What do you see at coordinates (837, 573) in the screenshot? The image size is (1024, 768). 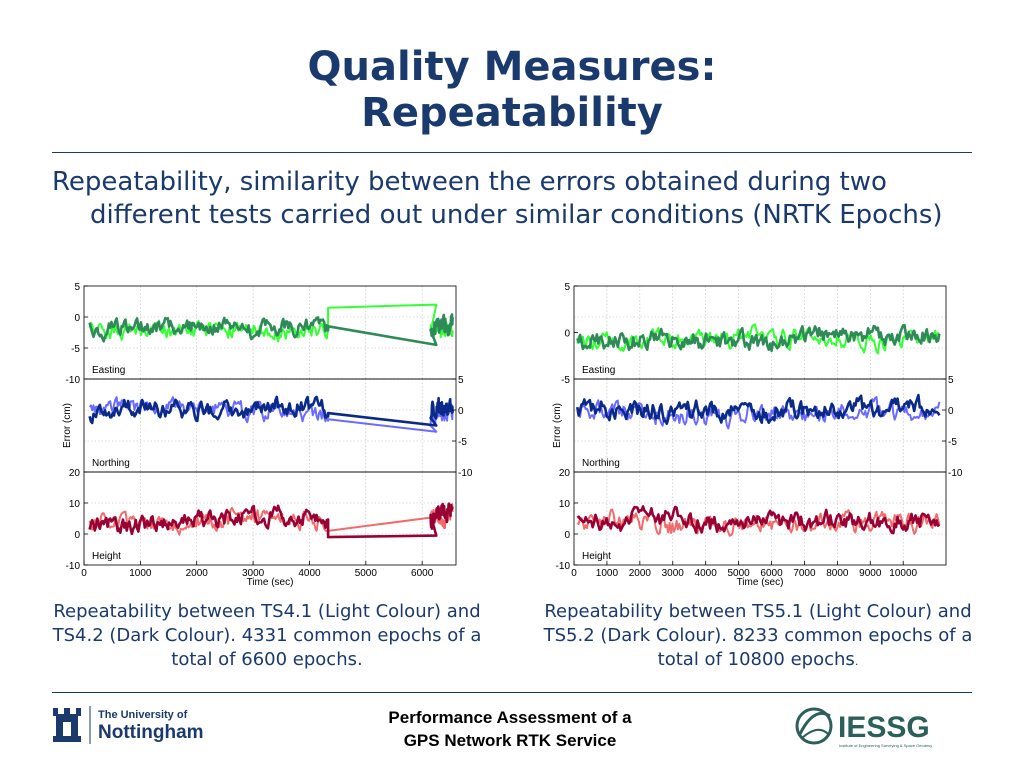 I see `x-tick-label: 8000` at bounding box center [837, 573].